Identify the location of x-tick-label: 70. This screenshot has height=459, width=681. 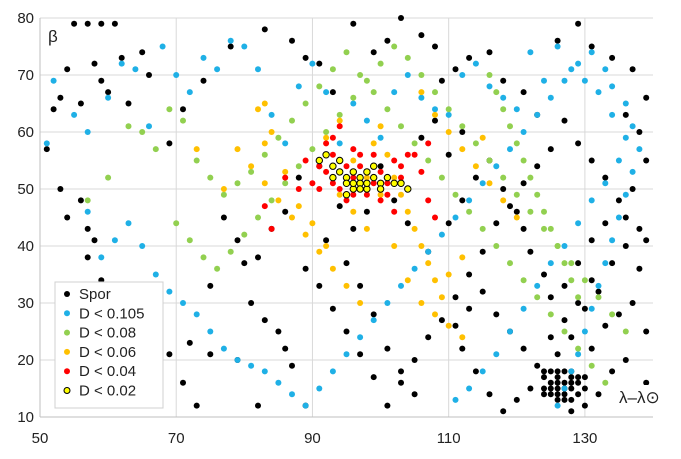
(176, 438).